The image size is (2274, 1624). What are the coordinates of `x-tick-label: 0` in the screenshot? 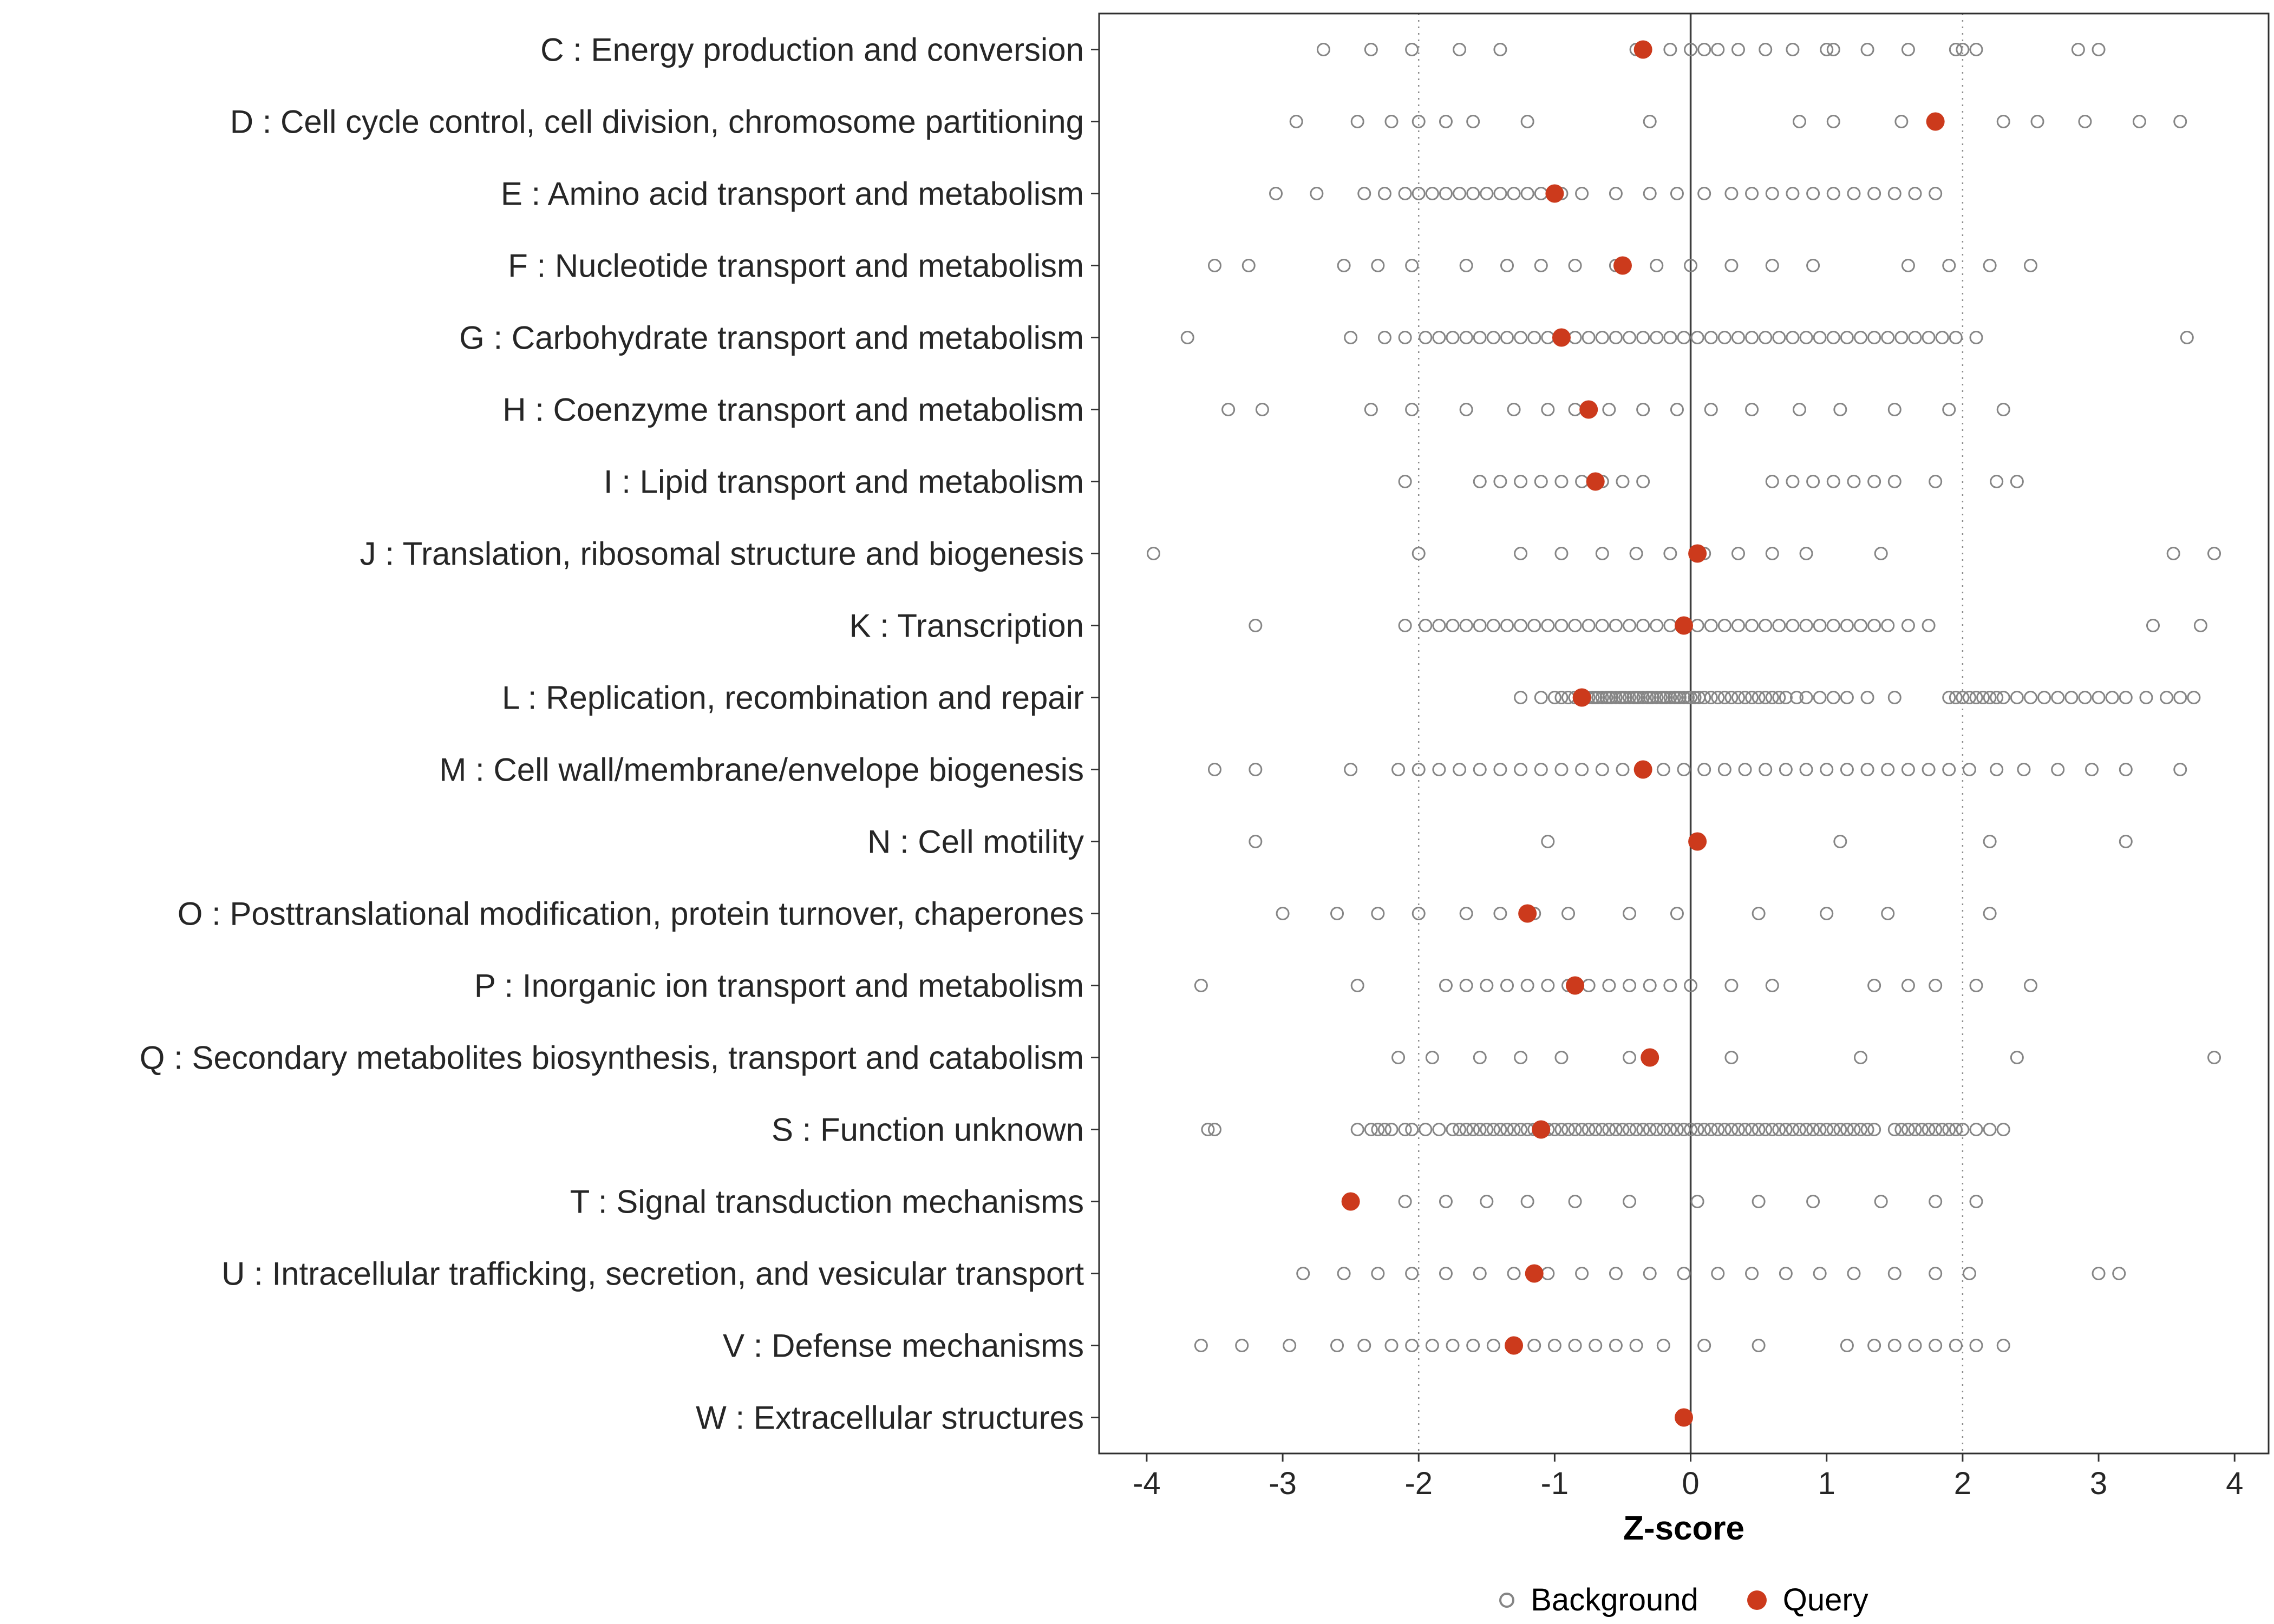 It's located at (1691, 1483).